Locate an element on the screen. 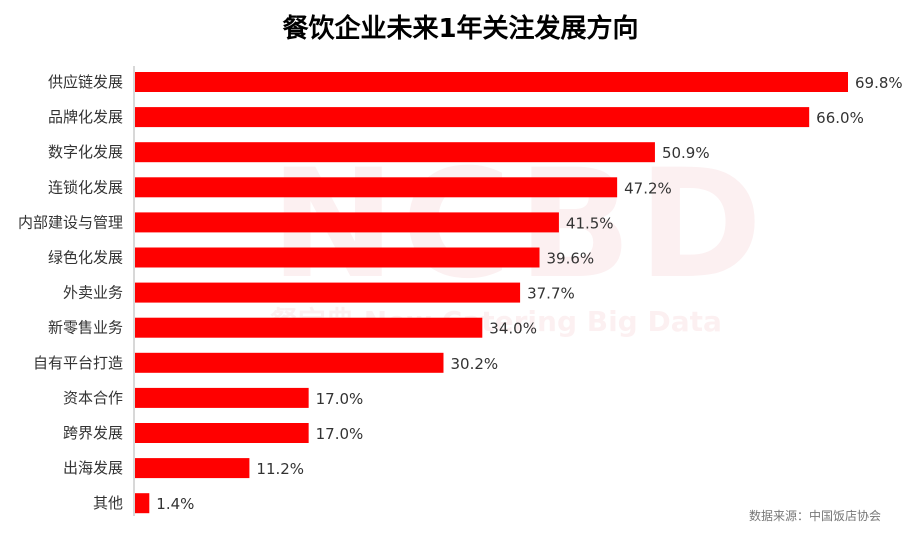 This screenshot has height=534, width=921. category-label: 数字化发展 is located at coordinates (85, 152).